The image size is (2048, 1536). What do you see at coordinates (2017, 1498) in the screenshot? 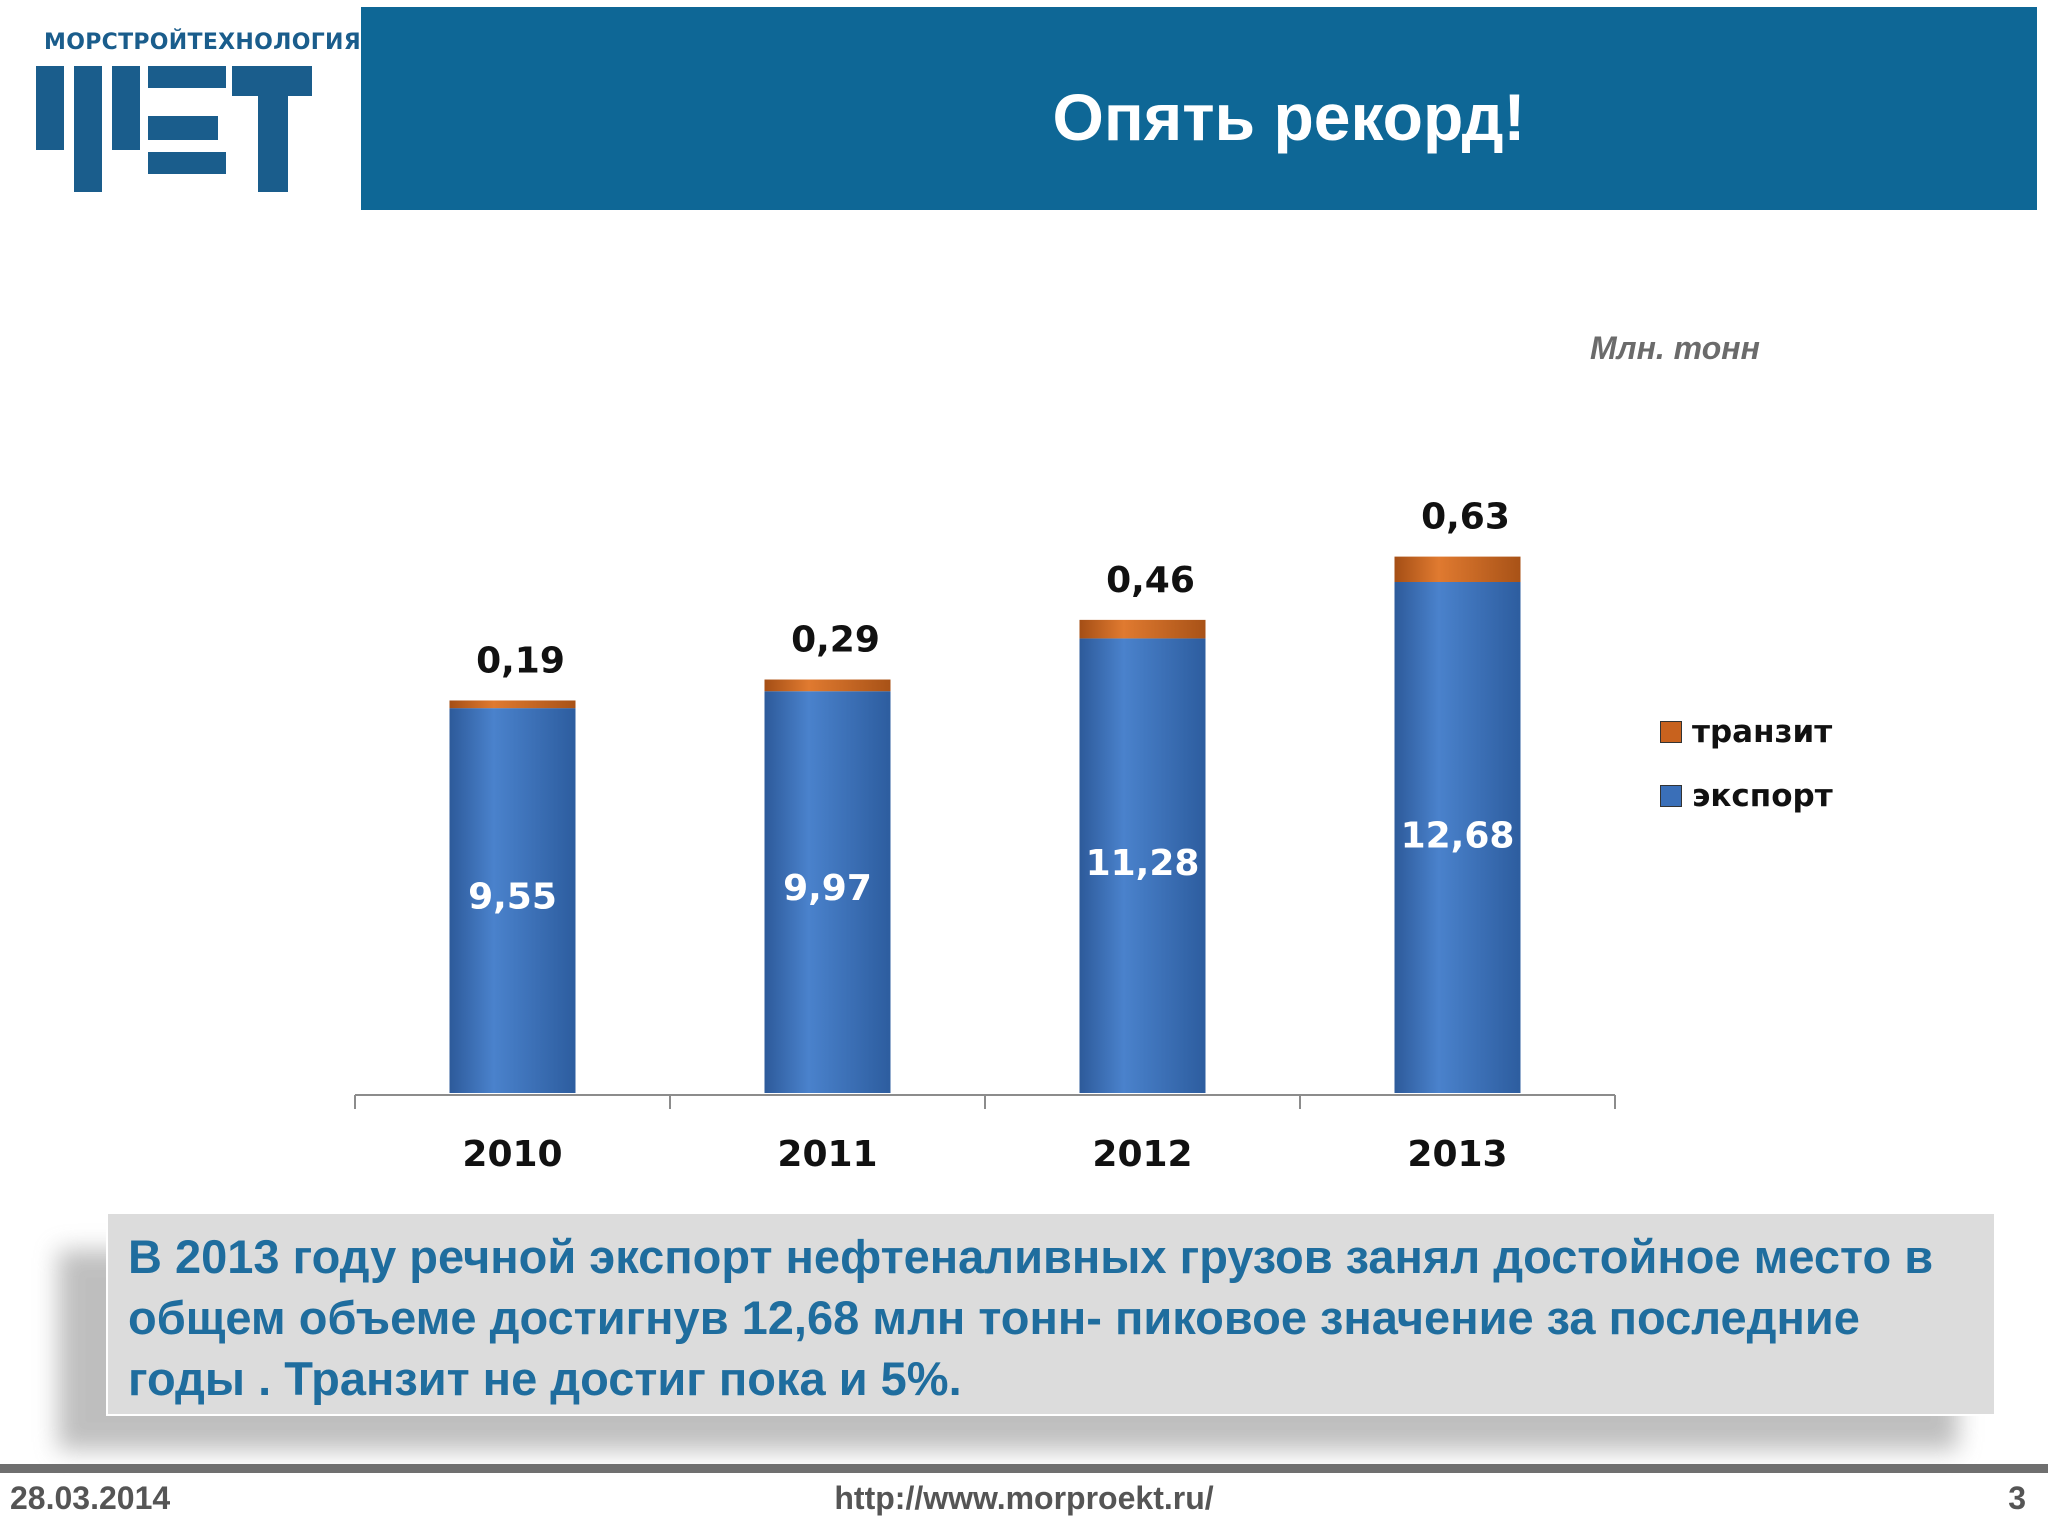
I see `page-number: 3` at bounding box center [2017, 1498].